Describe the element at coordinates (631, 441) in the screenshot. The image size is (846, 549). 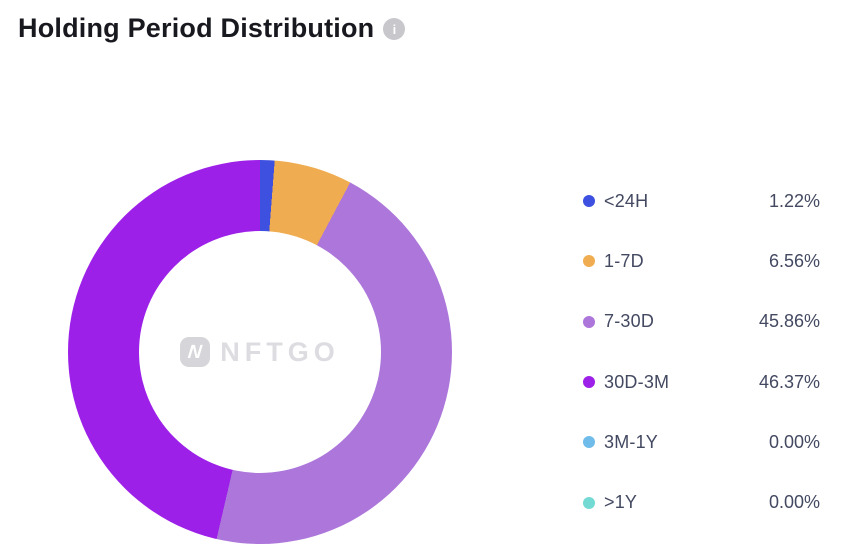
I see `legend-label: 3M-1Y` at that location.